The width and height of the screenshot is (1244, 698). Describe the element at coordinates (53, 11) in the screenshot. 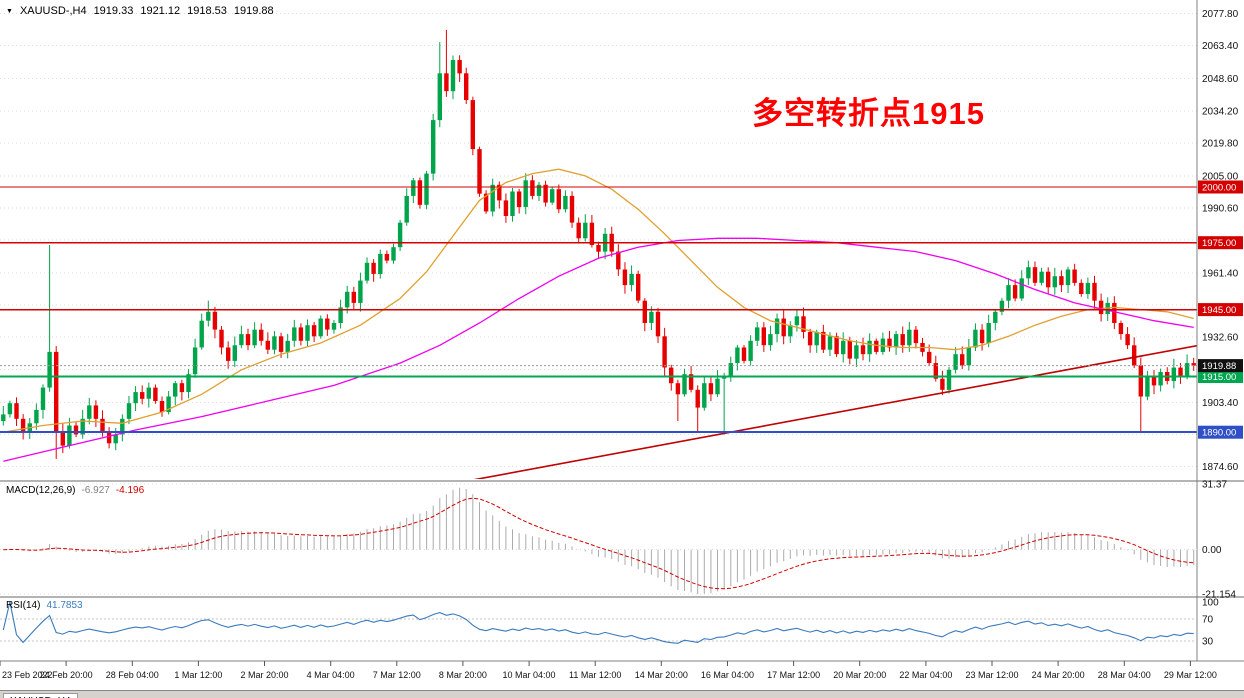

I see `symbol-period-label: XAUUSD-,H4` at that location.